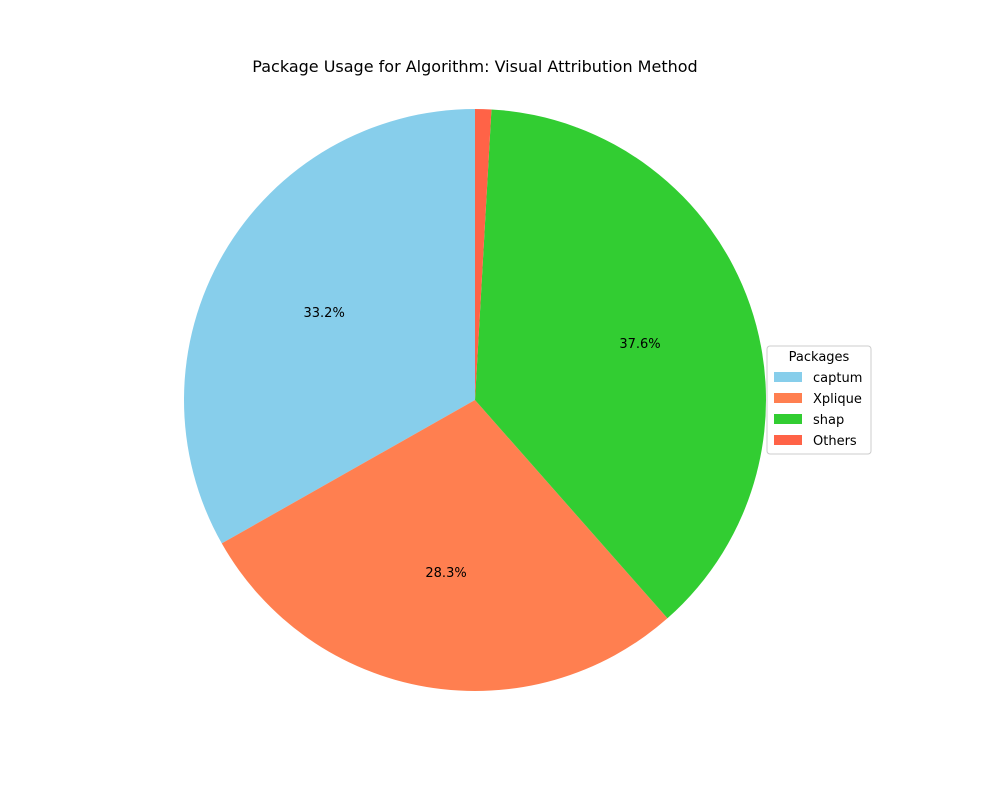 This screenshot has width=1000, height=800. Describe the element at coordinates (445, 573) in the screenshot. I see `pct-label-xplique: 28.3%` at that location.